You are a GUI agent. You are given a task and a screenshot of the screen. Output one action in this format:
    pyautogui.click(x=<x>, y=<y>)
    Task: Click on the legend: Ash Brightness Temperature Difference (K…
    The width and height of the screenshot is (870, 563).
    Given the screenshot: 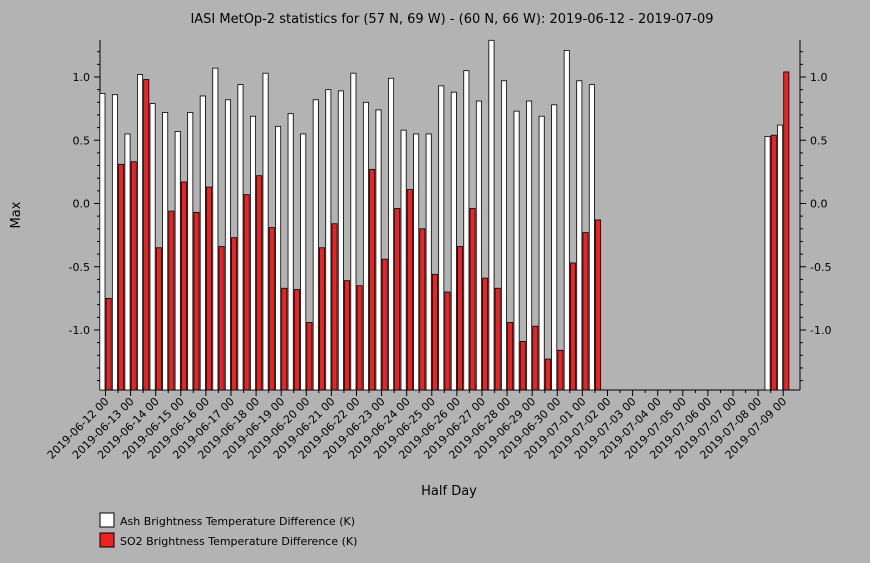 What is the action you would take?
    pyautogui.click(x=228, y=530)
    